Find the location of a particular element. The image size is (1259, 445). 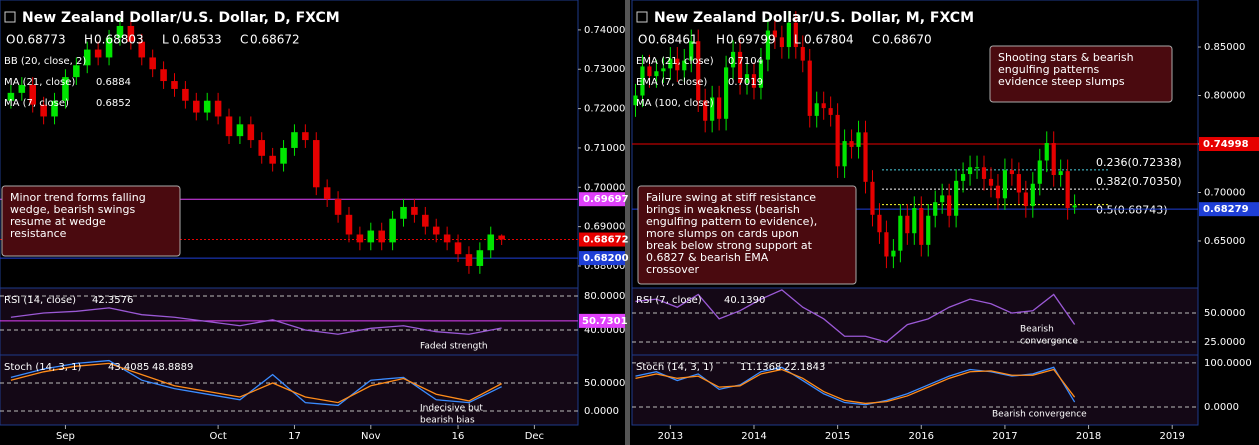

chart-title: New Zealand Dollar/U.S. Dollar, D, FXCM is located at coordinates (181, 18).